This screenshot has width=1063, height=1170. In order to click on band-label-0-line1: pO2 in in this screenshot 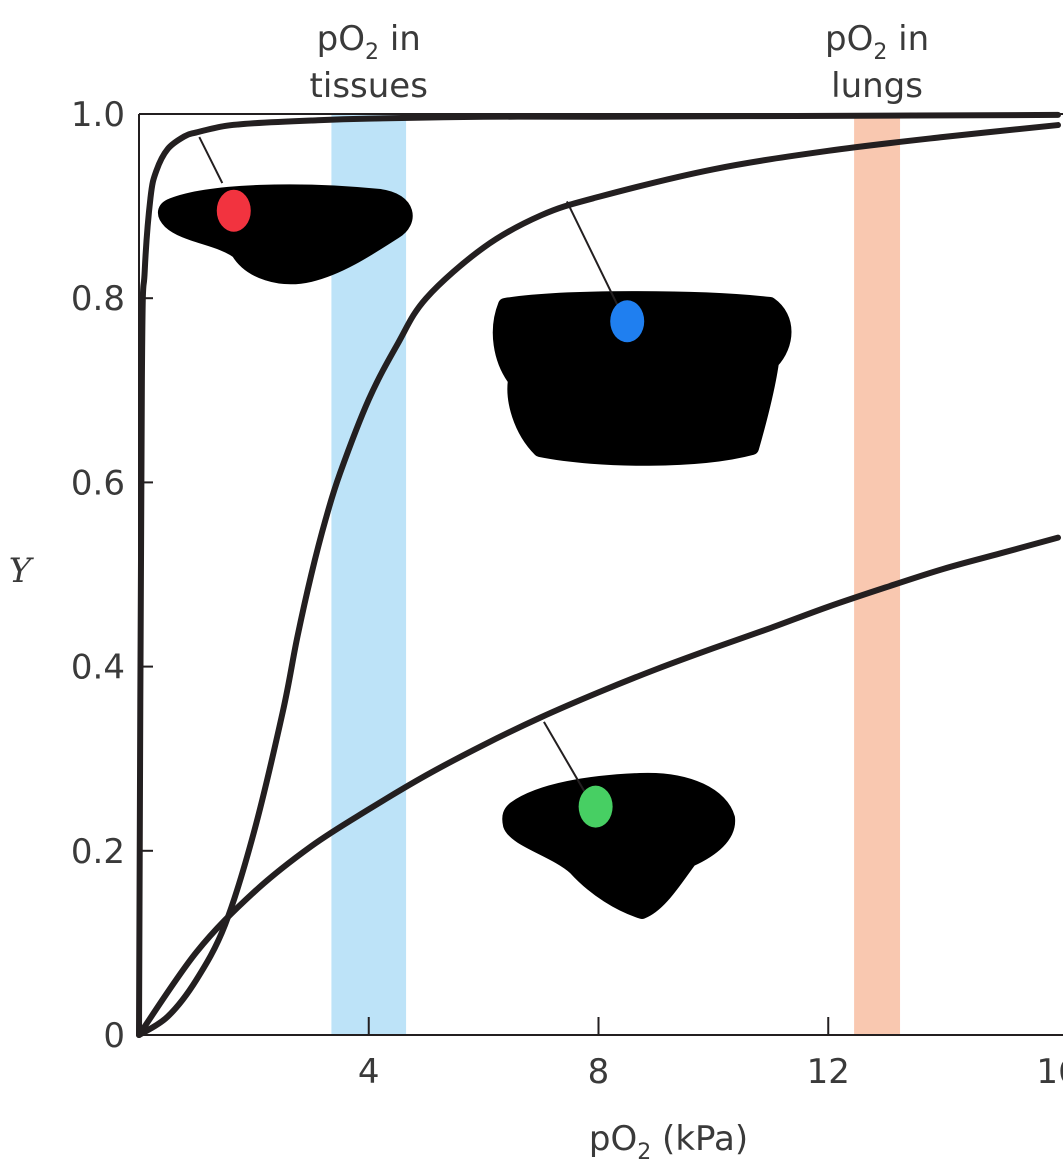, I will do `click(369, 42)`.